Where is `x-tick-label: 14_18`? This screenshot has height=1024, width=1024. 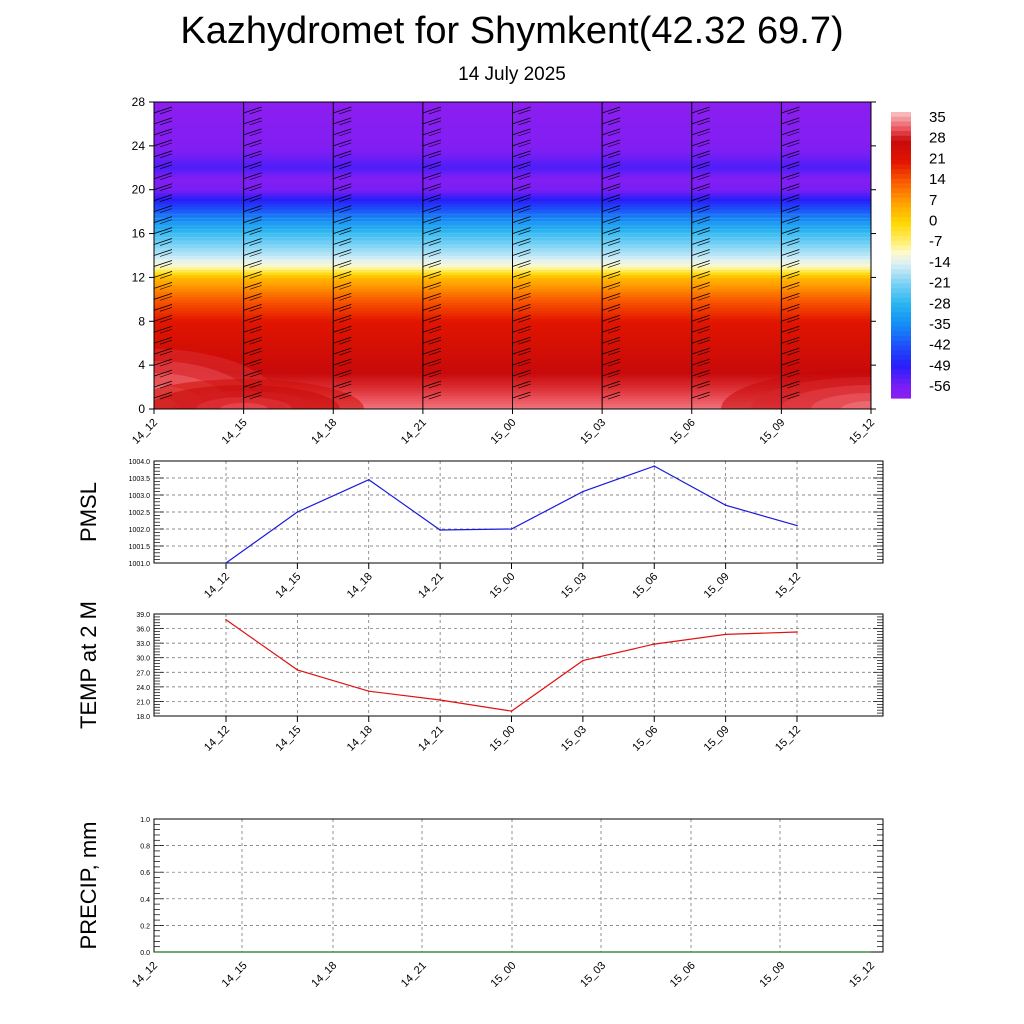 x-tick-label: 14_18 is located at coordinates (324, 975).